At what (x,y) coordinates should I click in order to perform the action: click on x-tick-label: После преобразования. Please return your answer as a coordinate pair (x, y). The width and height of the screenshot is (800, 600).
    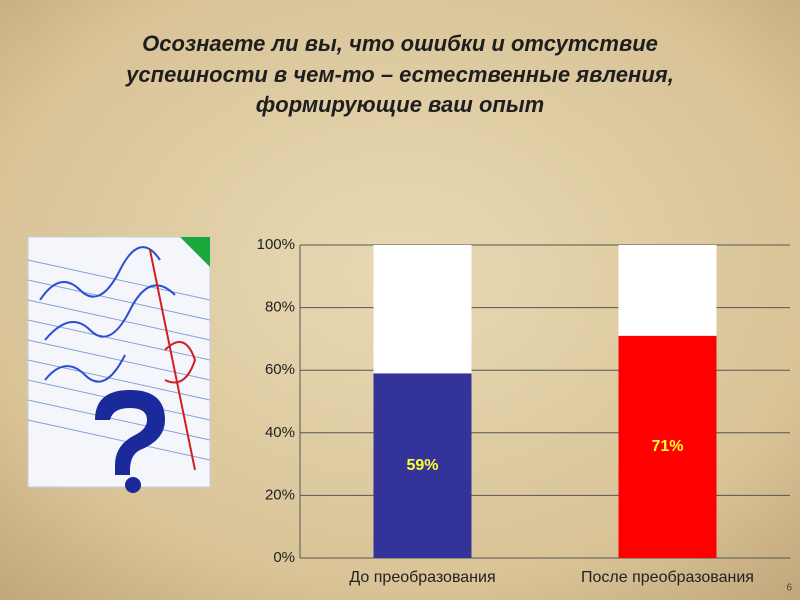
    Looking at the image, I should click on (667, 577).